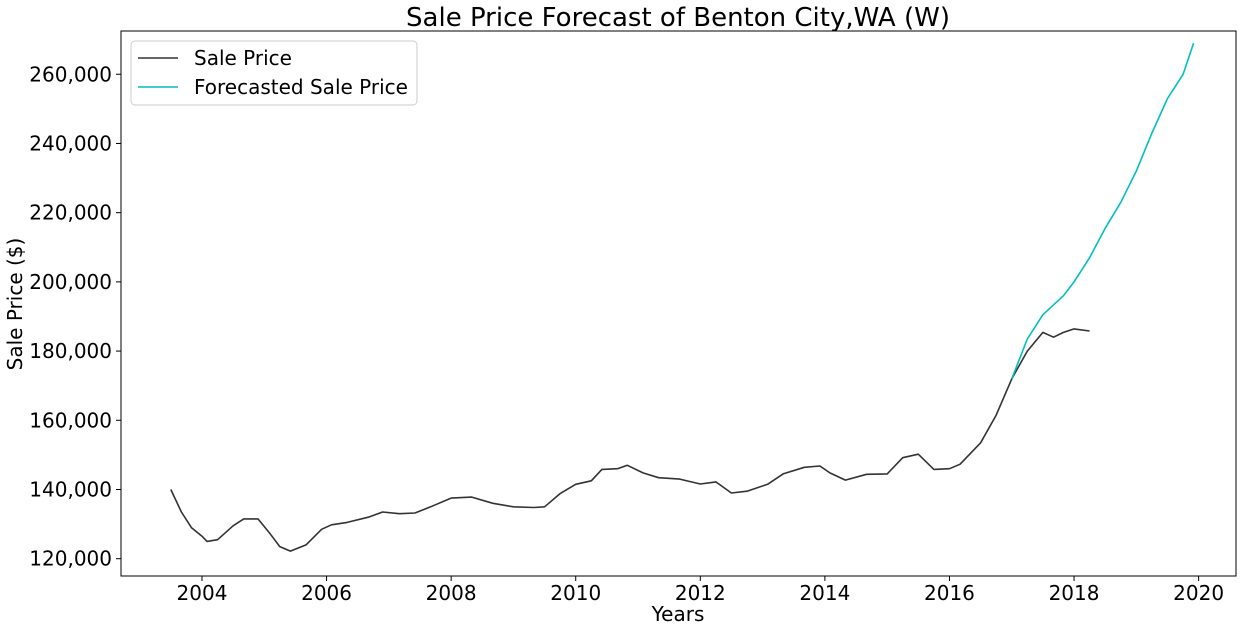 This screenshot has height=631, width=1243. What do you see at coordinates (15, 304) in the screenshot?
I see `y-axis-label: Sale Price ($)` at bounding box center [15, 304].